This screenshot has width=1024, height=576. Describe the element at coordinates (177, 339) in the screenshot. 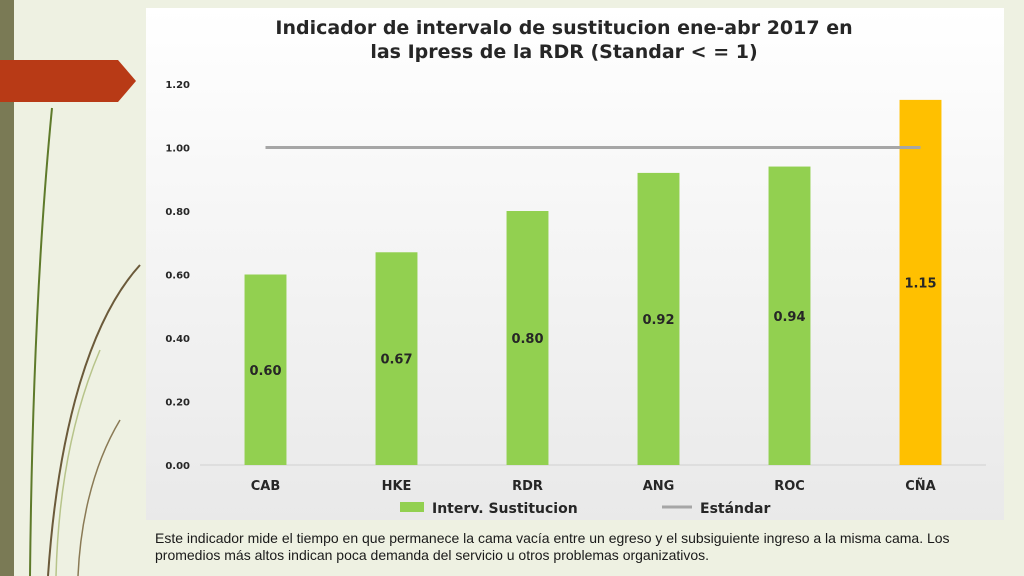

I see `y-tick-label: 0.40` at that location.